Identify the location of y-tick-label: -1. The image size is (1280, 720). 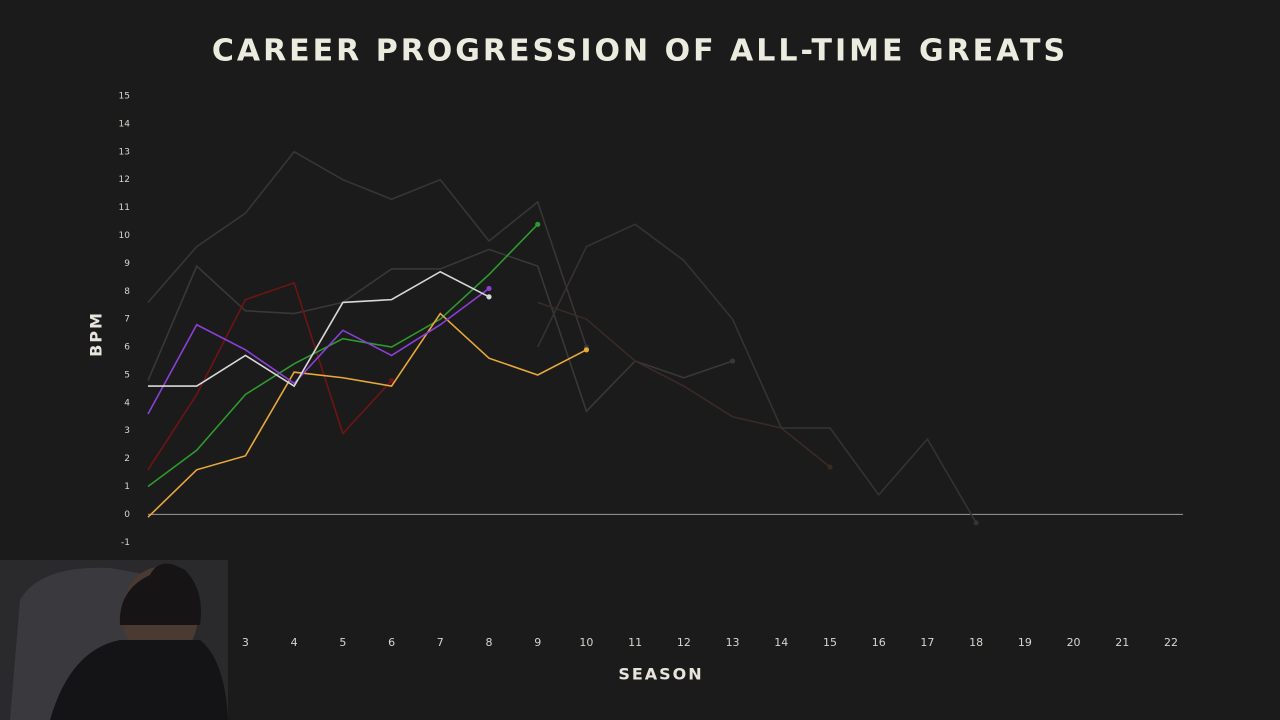
(125, 543).